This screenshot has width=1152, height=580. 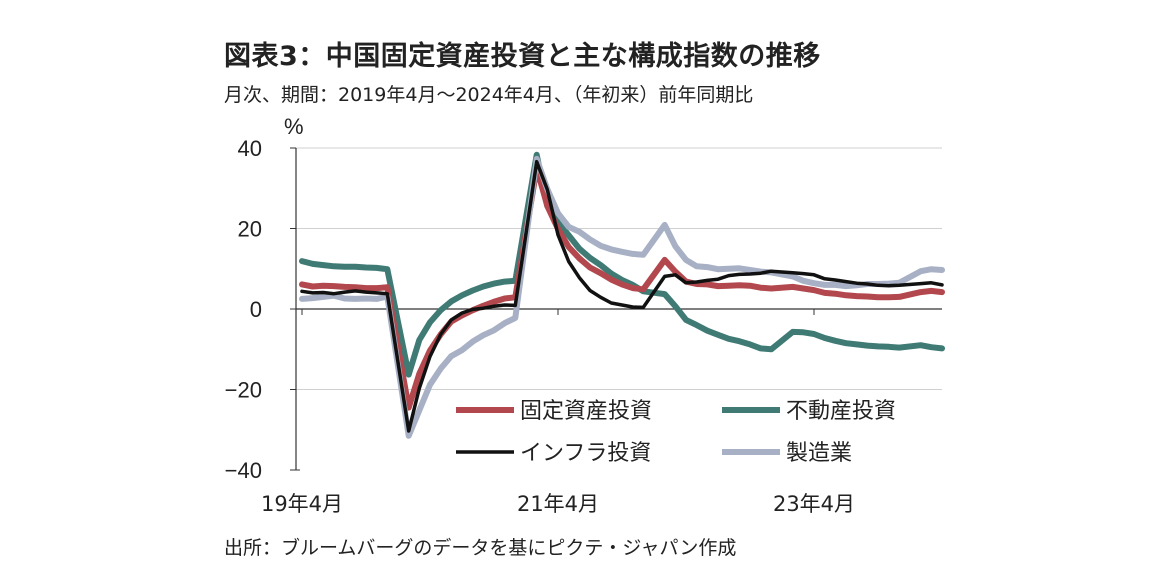 I want to click on y-tick-label: −20, so click(x=243, y=390).